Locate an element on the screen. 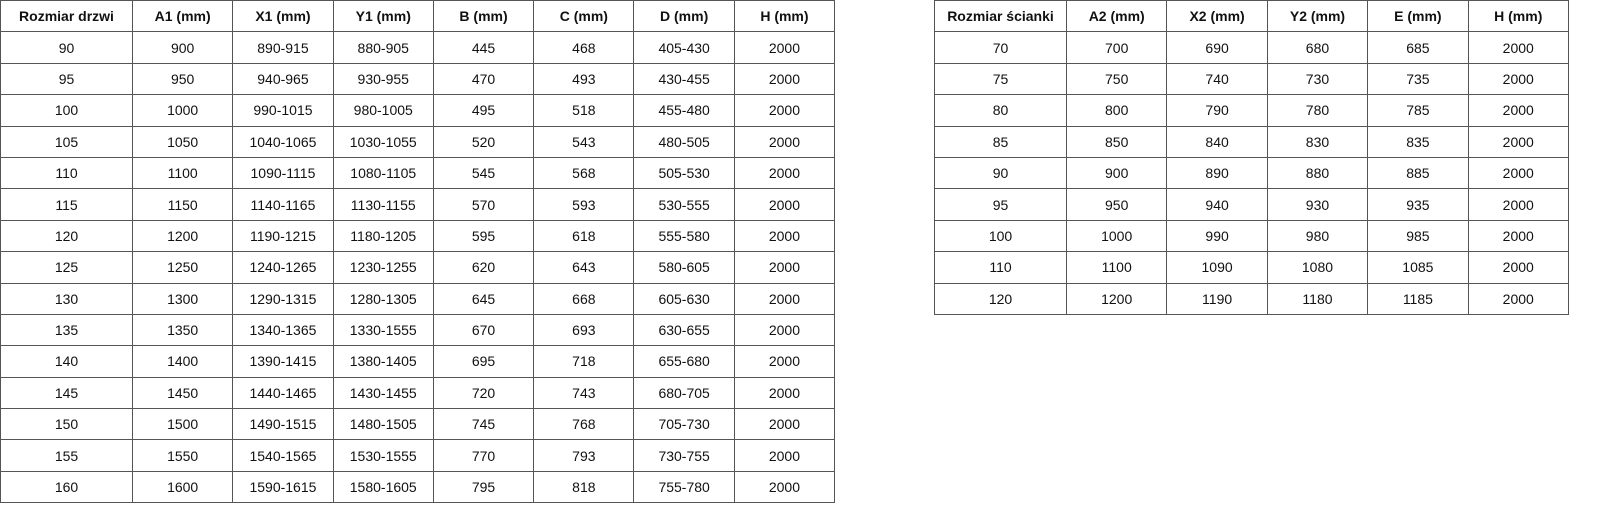 Image resolution: width=1600 pixels, height=514 pixels. table-cell: 630-655 is located at coordinates (684, 330).